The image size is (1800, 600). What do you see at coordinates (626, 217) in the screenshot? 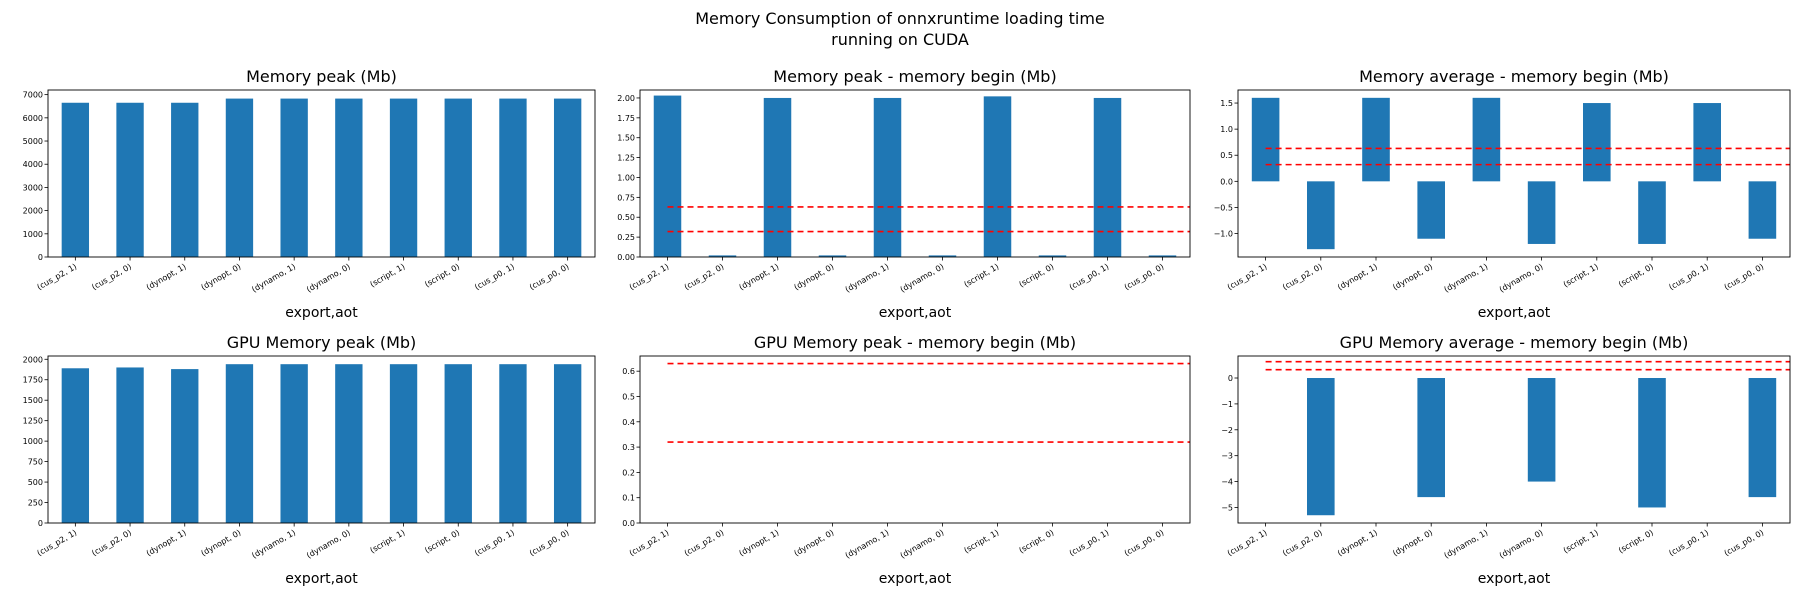
I see `y-tick-label: 0.50` at bounding box center [626, 217].